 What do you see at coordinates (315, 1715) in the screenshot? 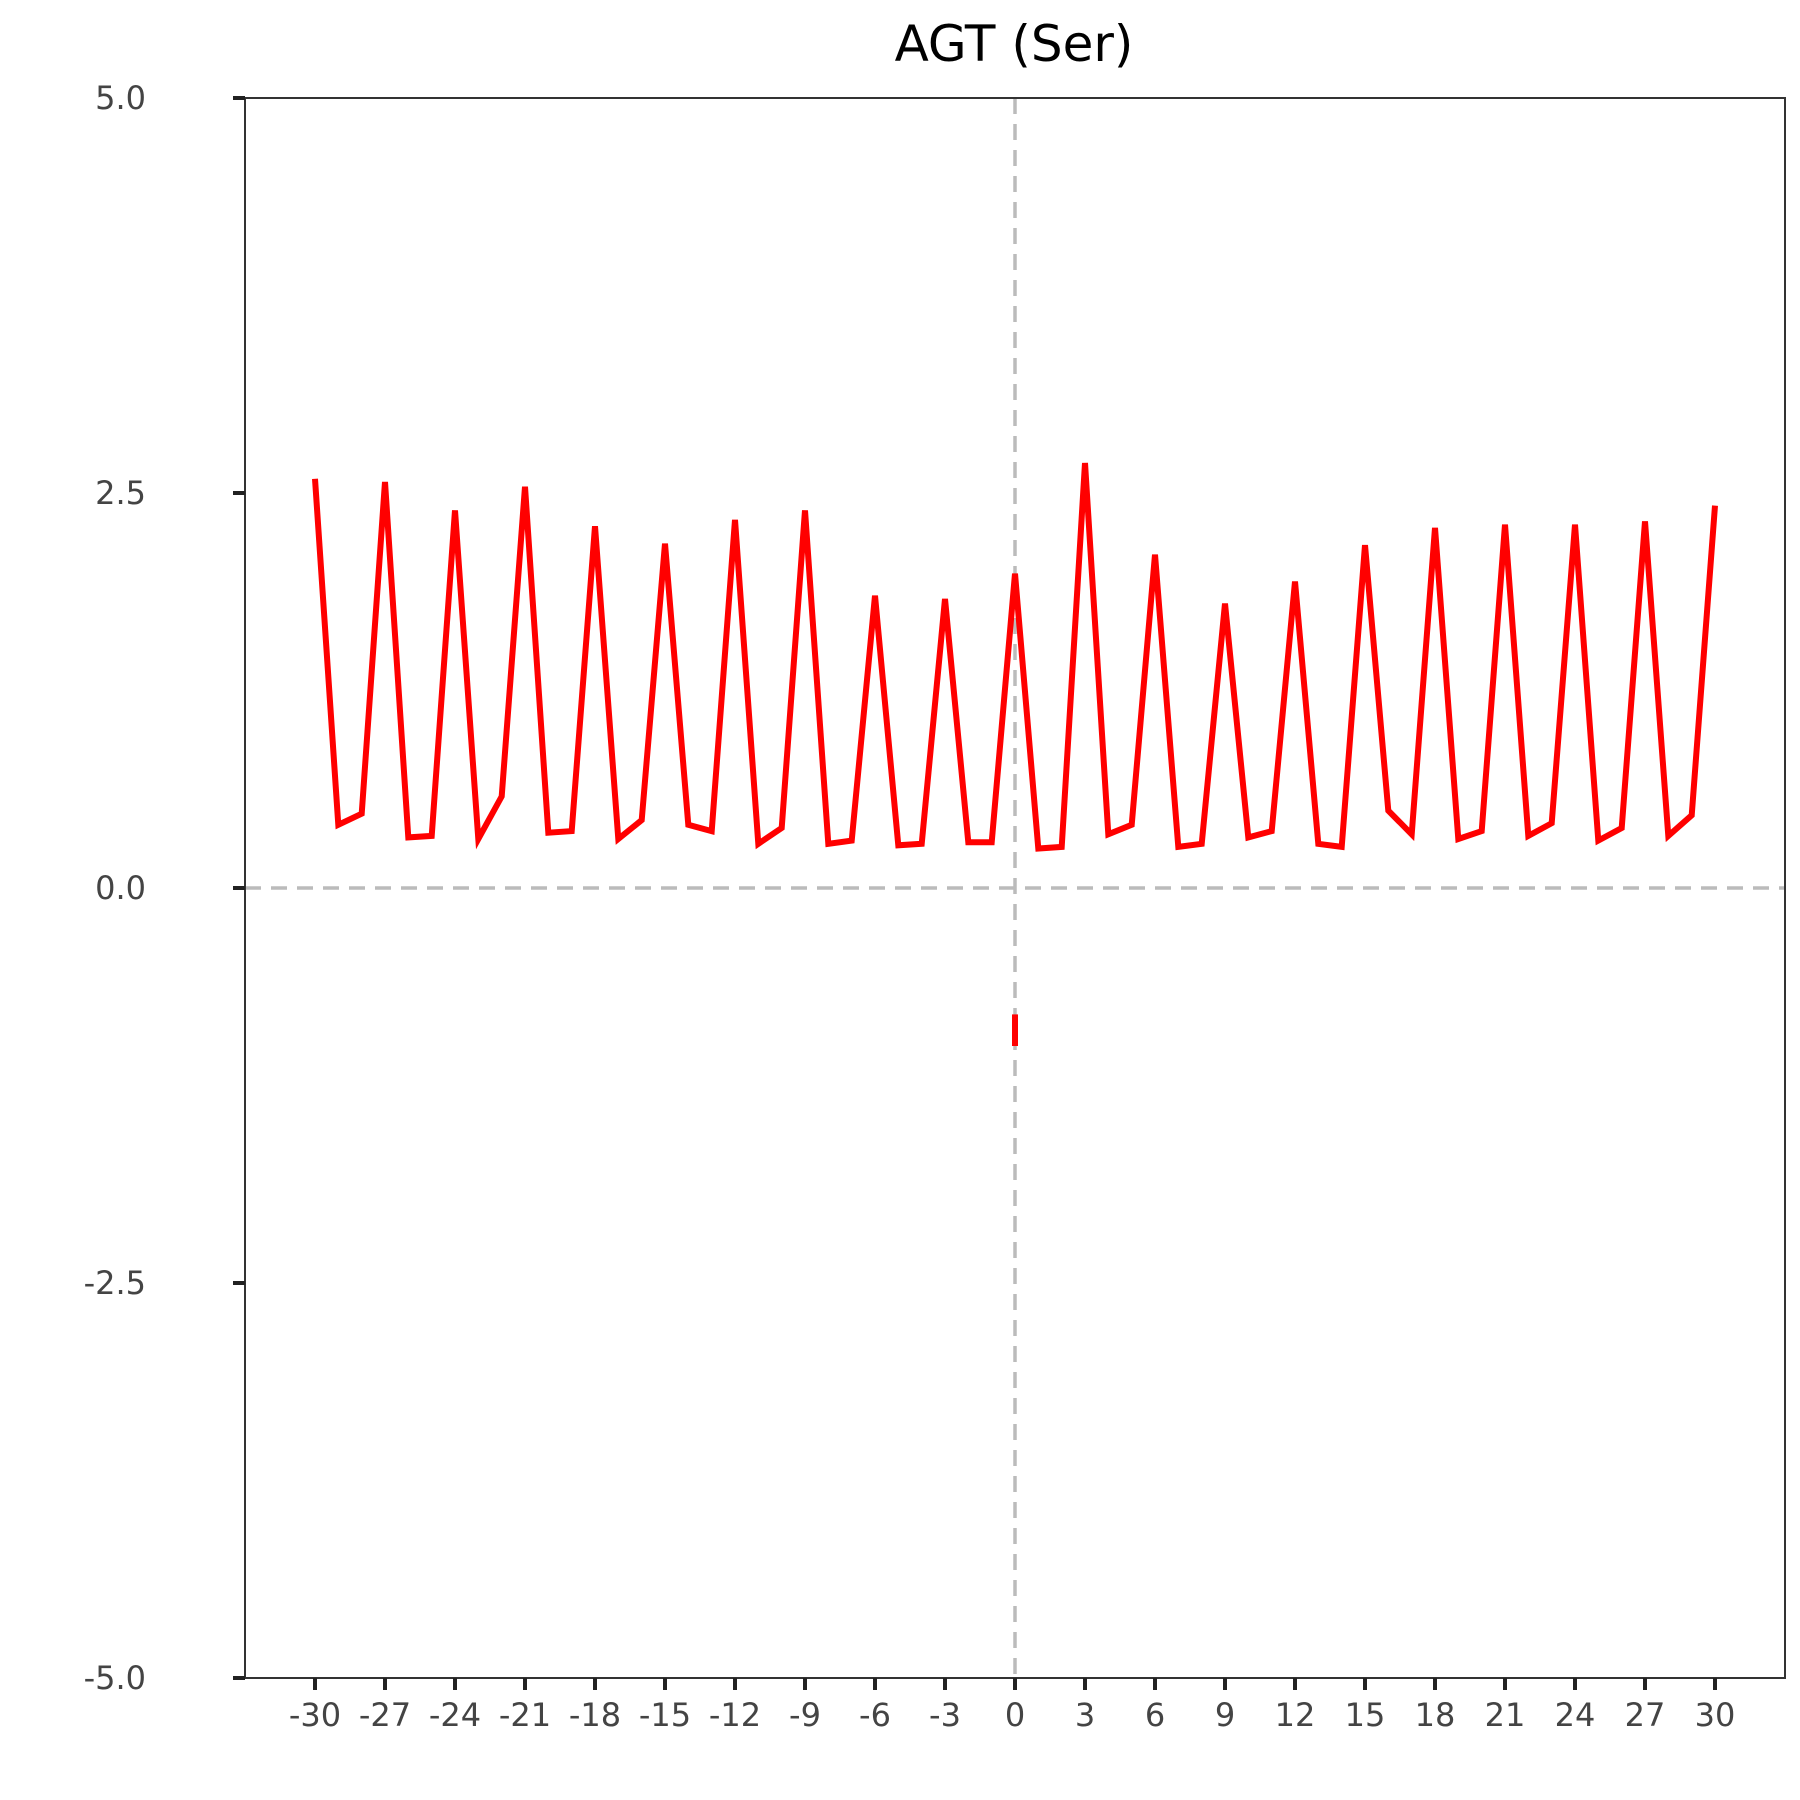
I see `x-tick-label: -30` at bounding box center [315, 1715].